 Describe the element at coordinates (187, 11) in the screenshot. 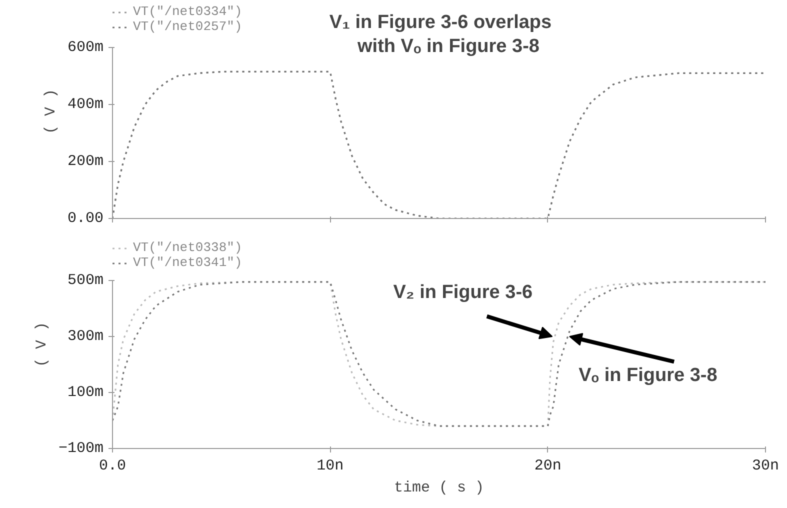

I see `legend-label: VT("/net0334")` at that location.